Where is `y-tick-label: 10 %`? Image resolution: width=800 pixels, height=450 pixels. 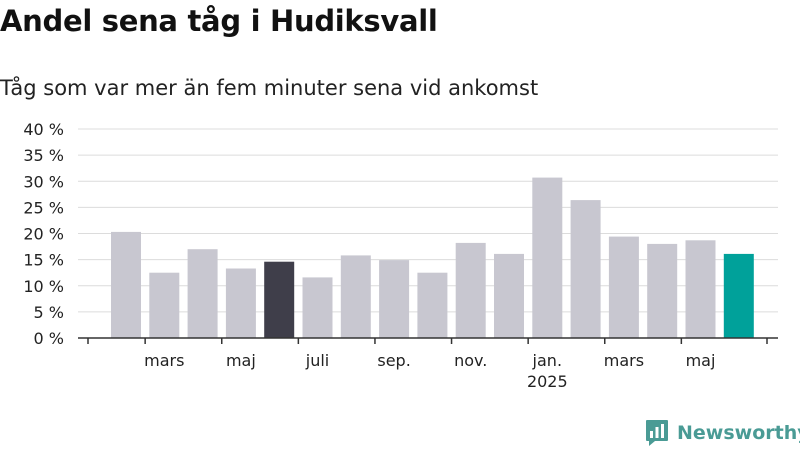 y-tick-label: 10 % is located at coordinates (43, 286).